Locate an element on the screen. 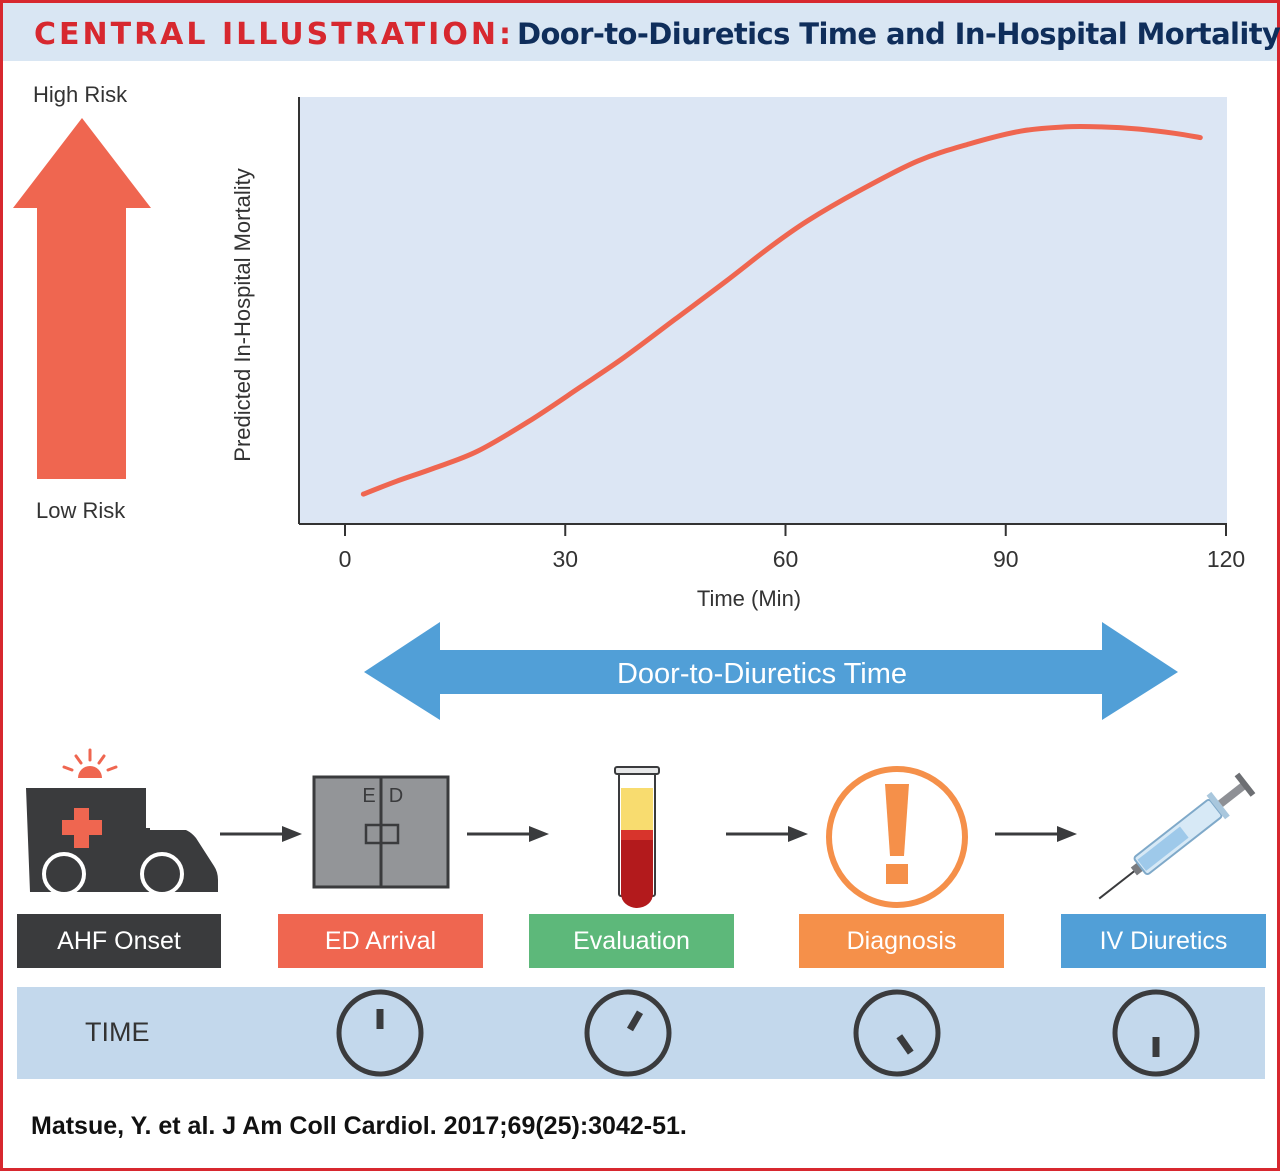 The width and height of the screenshot is (1280, 1171). clock-row is located at coordinates (768, 1033).